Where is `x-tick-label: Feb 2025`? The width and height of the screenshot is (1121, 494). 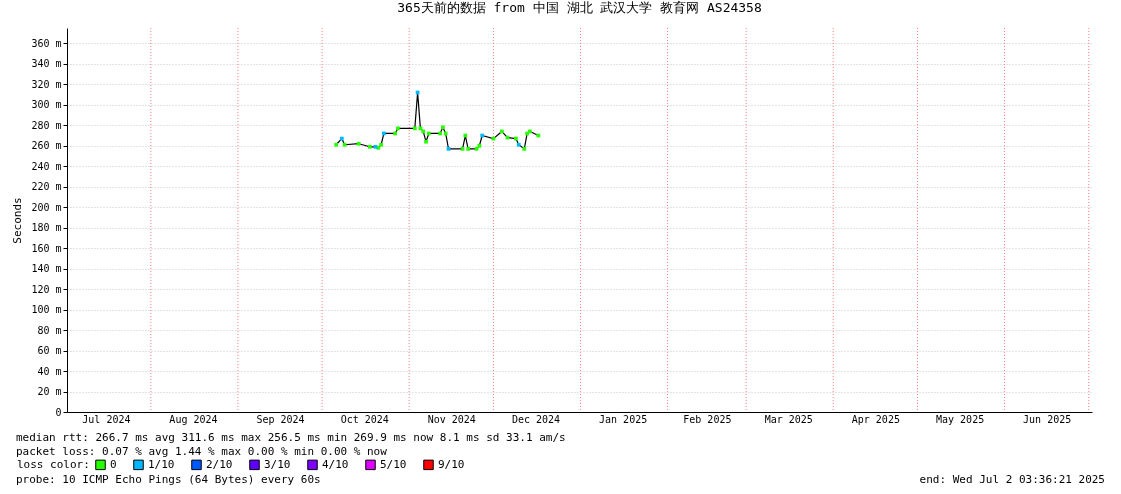 x-tick-label: Feb 2025 is located at coordinates (707, 419).